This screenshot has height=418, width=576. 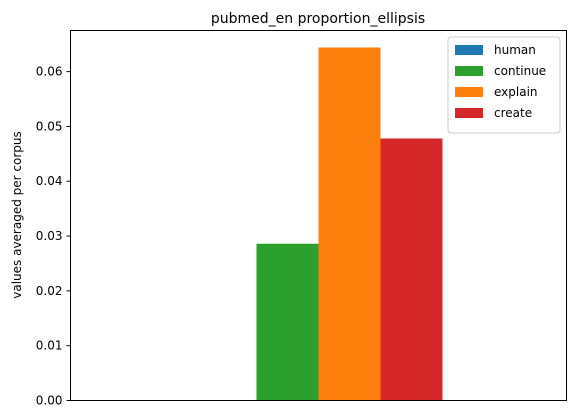 I want to click on bar-explain, so click(x=349, y=224).